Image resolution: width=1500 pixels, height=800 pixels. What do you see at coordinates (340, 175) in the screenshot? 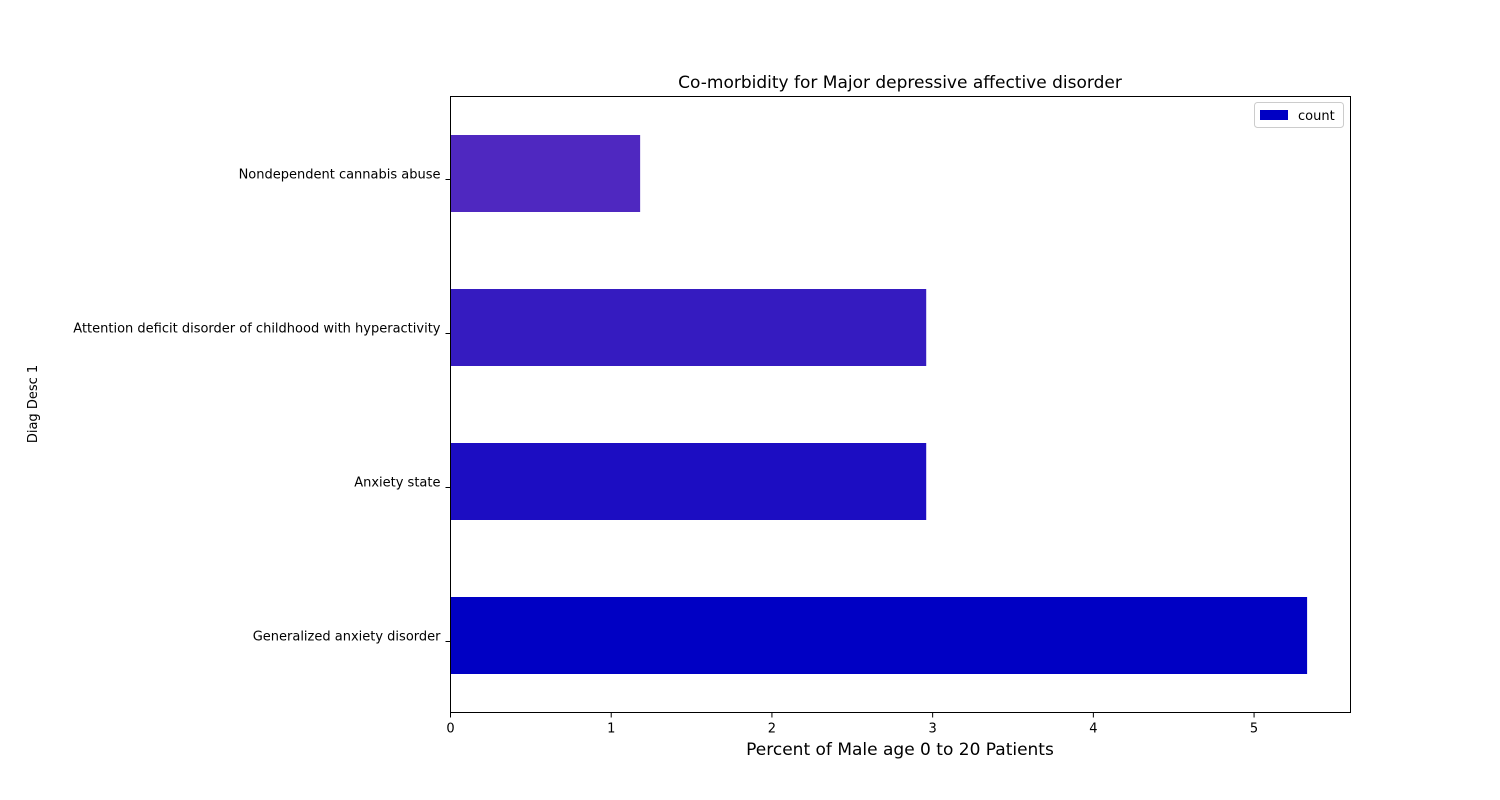
I see `y-tick-label: Nondependent cannabis abuse` at bounding box center [340, 175].